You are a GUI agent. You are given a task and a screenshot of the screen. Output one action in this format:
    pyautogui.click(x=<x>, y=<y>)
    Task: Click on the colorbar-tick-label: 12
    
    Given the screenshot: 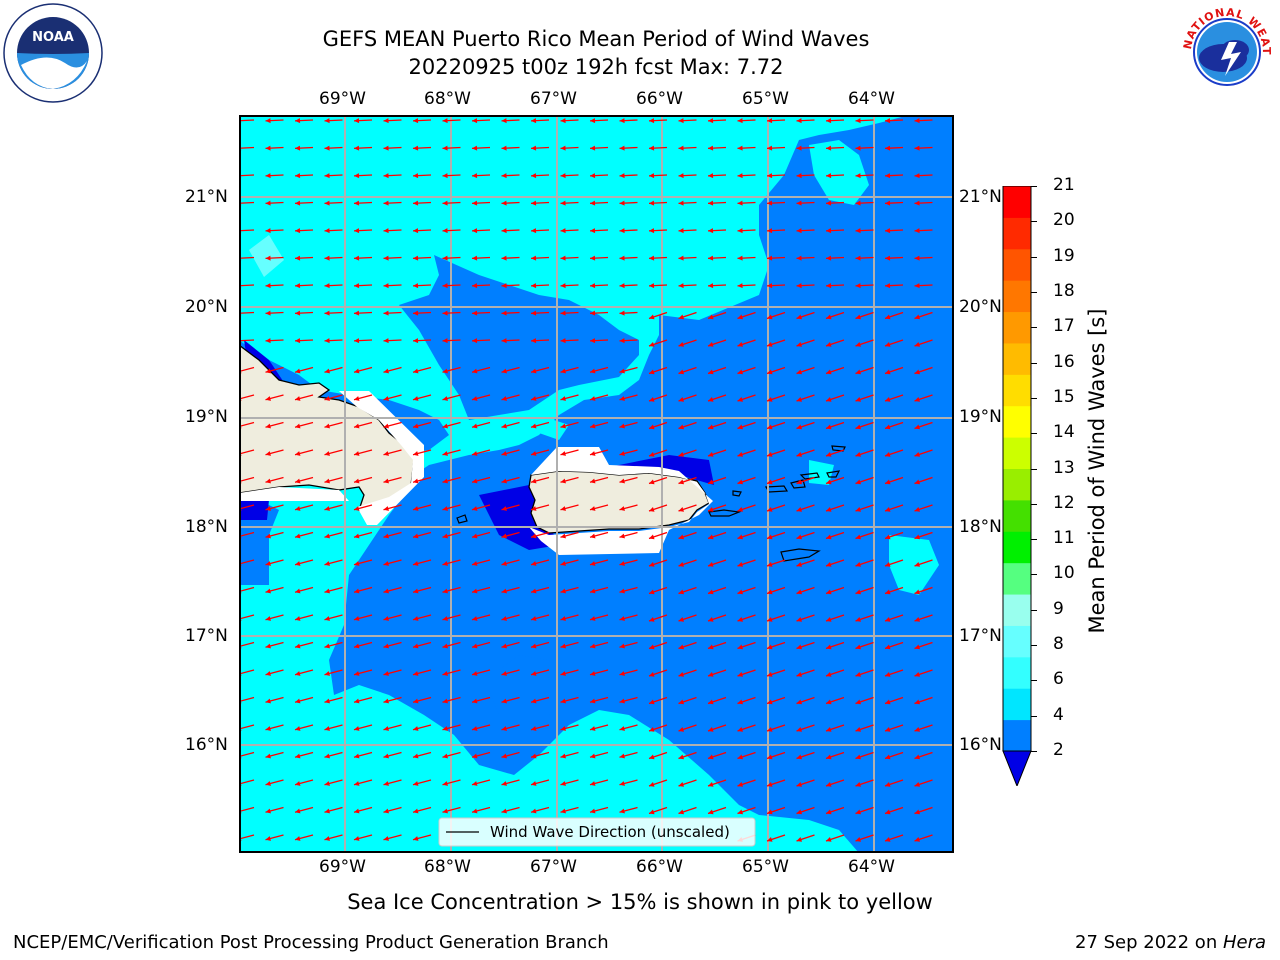 What is the action you would take?
    pyautogui.click(x=1064, y=502)
    